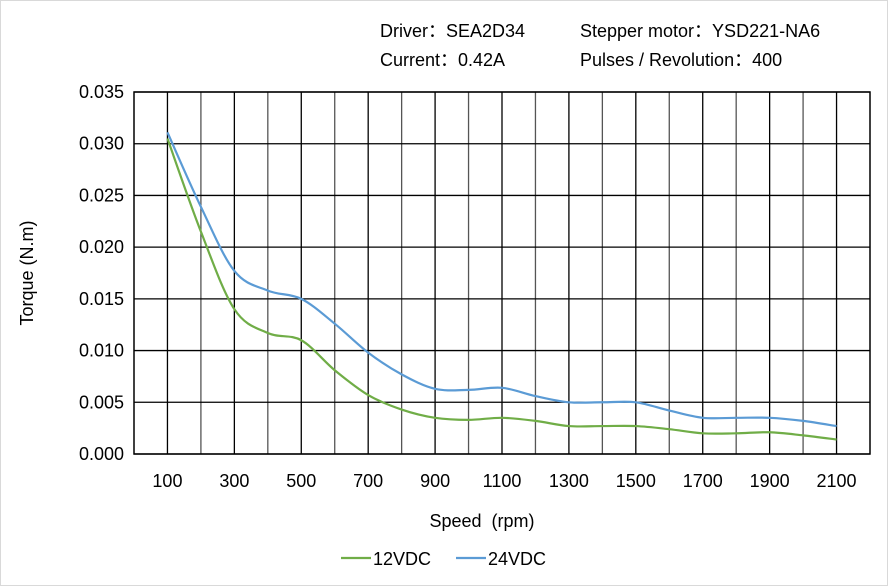 The image size is (888, 586). I want to click on y-axis-label: Torque (N.m), so click(27, 272).